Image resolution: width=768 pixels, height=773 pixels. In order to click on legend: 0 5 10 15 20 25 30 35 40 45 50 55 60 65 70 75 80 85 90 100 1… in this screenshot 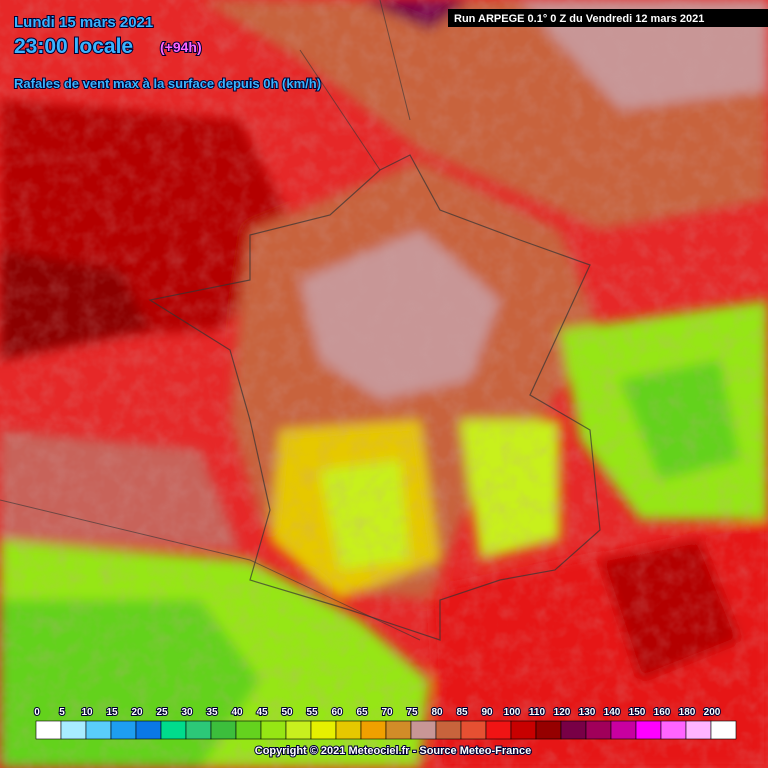, I will do `click(385, 723)`.